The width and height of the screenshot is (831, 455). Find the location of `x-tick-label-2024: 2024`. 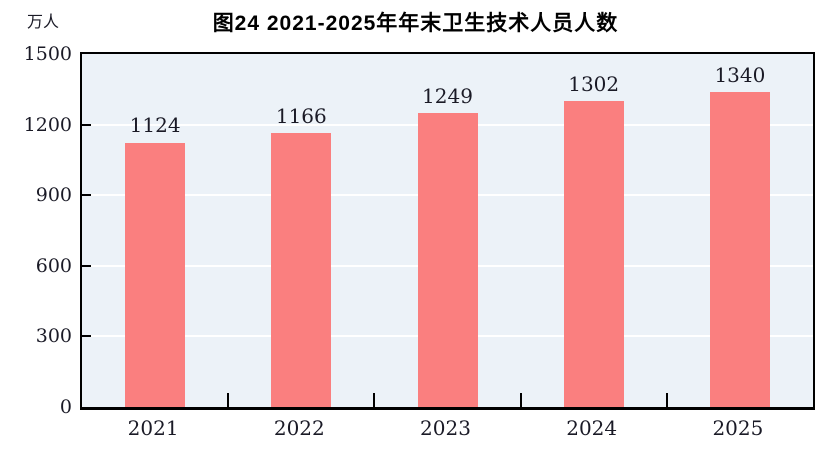

x-tick-label-2024: 2024 is located at coordinates (592, 428).